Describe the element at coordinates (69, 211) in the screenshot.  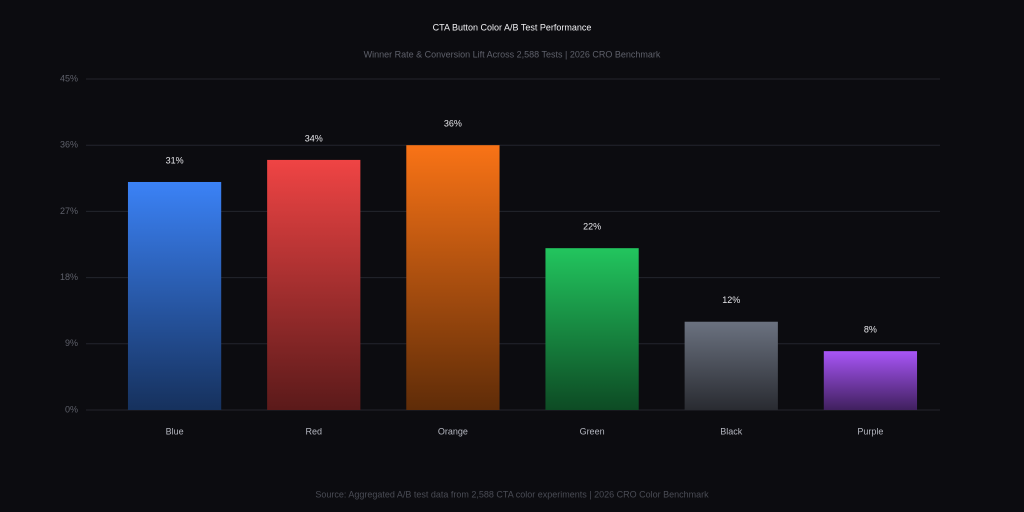
I see `y-tick-label: 27%` at that location.